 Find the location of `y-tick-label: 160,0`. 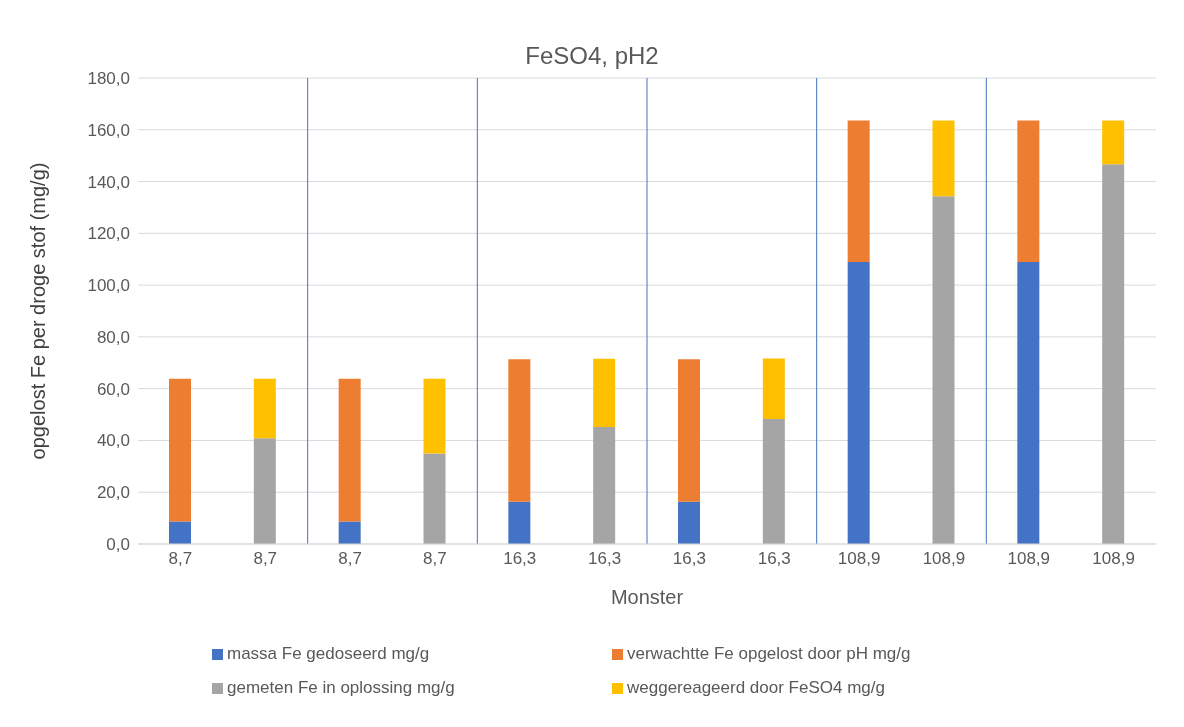

y-tick-label: 160,0 is located at coordinates (108, 130).